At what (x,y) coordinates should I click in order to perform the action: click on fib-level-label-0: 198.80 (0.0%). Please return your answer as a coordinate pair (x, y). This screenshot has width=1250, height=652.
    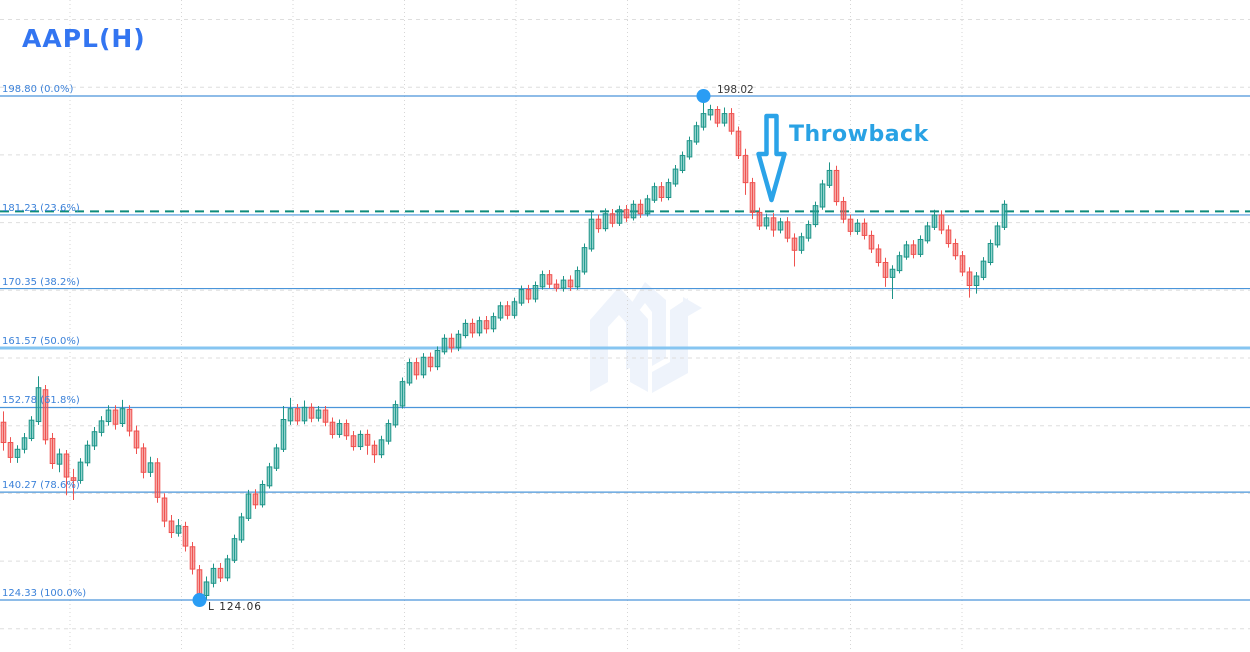
    Looking at the image, I should click on (38, 89).